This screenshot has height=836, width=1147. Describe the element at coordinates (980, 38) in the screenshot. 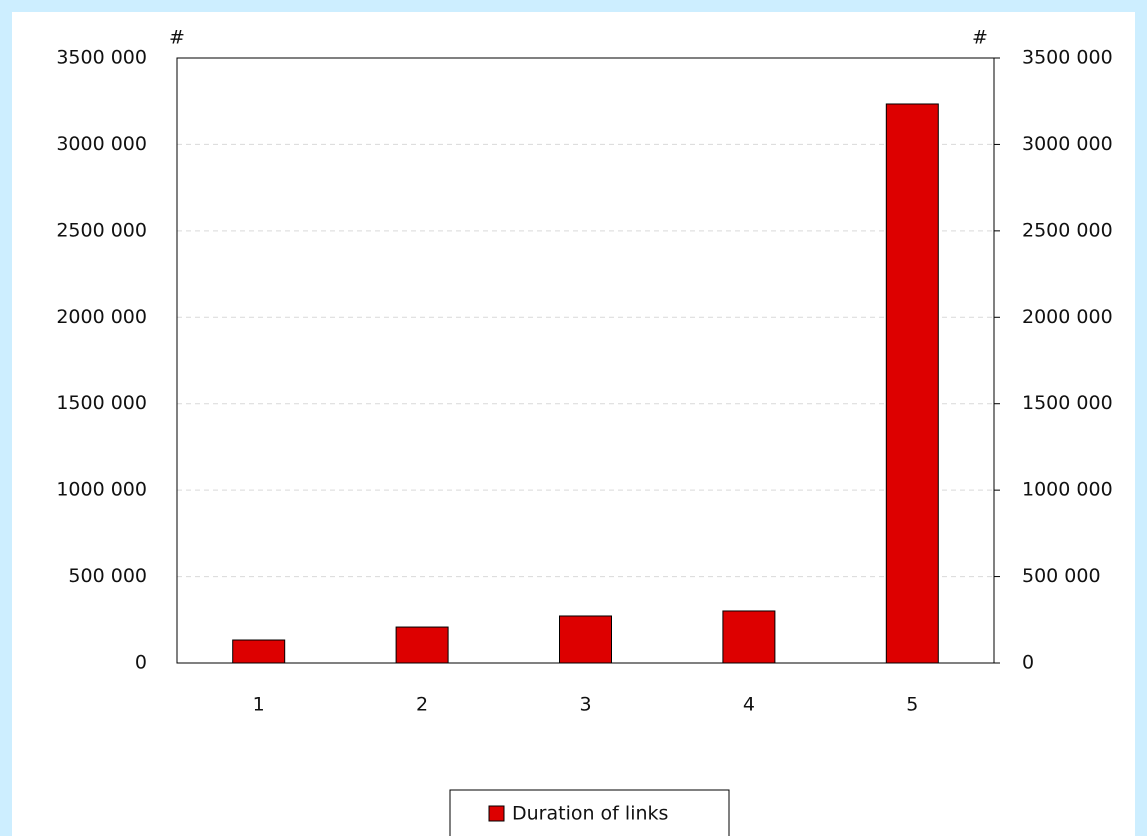

I see `y2-axis-label: #` at that location.